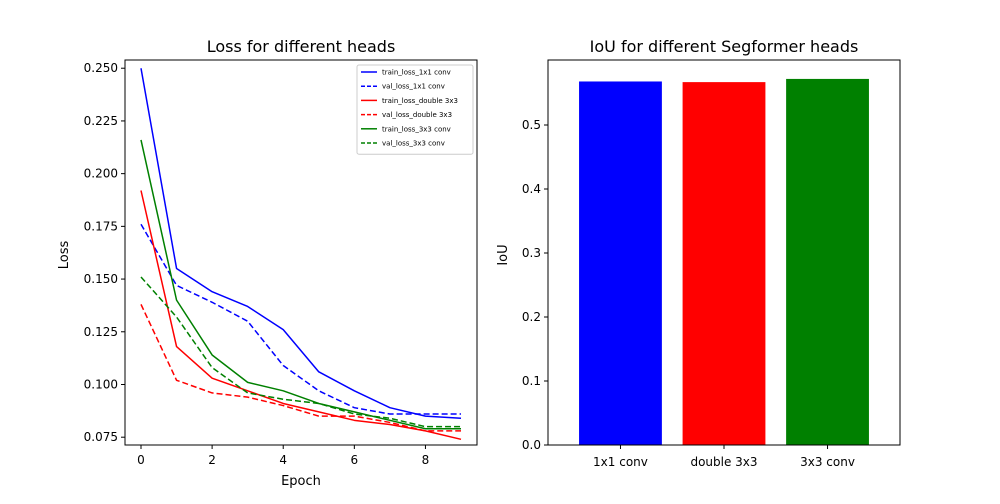 This screenshot has height=504, width=1000. I want to click on x-tick-label: 3x3 conv, so click(827, 462).